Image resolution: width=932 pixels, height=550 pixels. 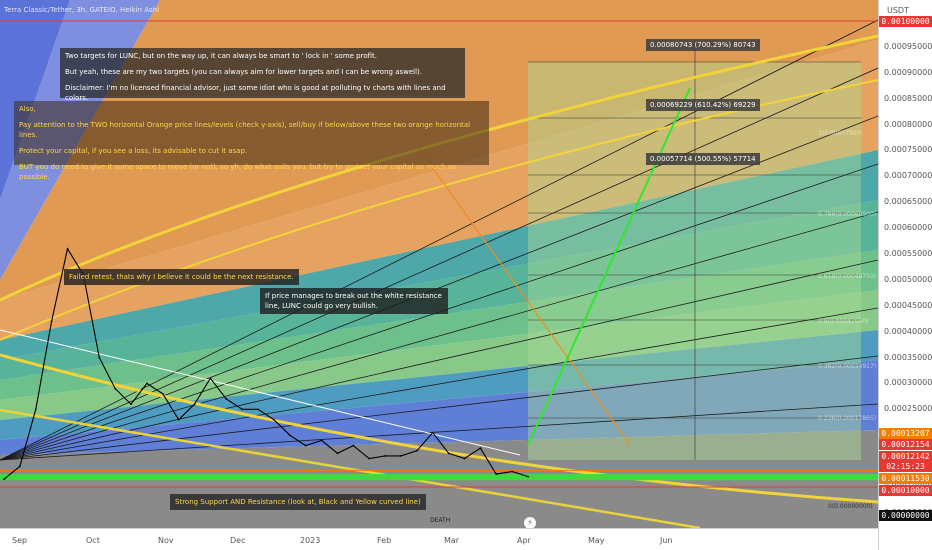 I want to click on y-tick-label: 0.00025000, so click(x=908, y=409).